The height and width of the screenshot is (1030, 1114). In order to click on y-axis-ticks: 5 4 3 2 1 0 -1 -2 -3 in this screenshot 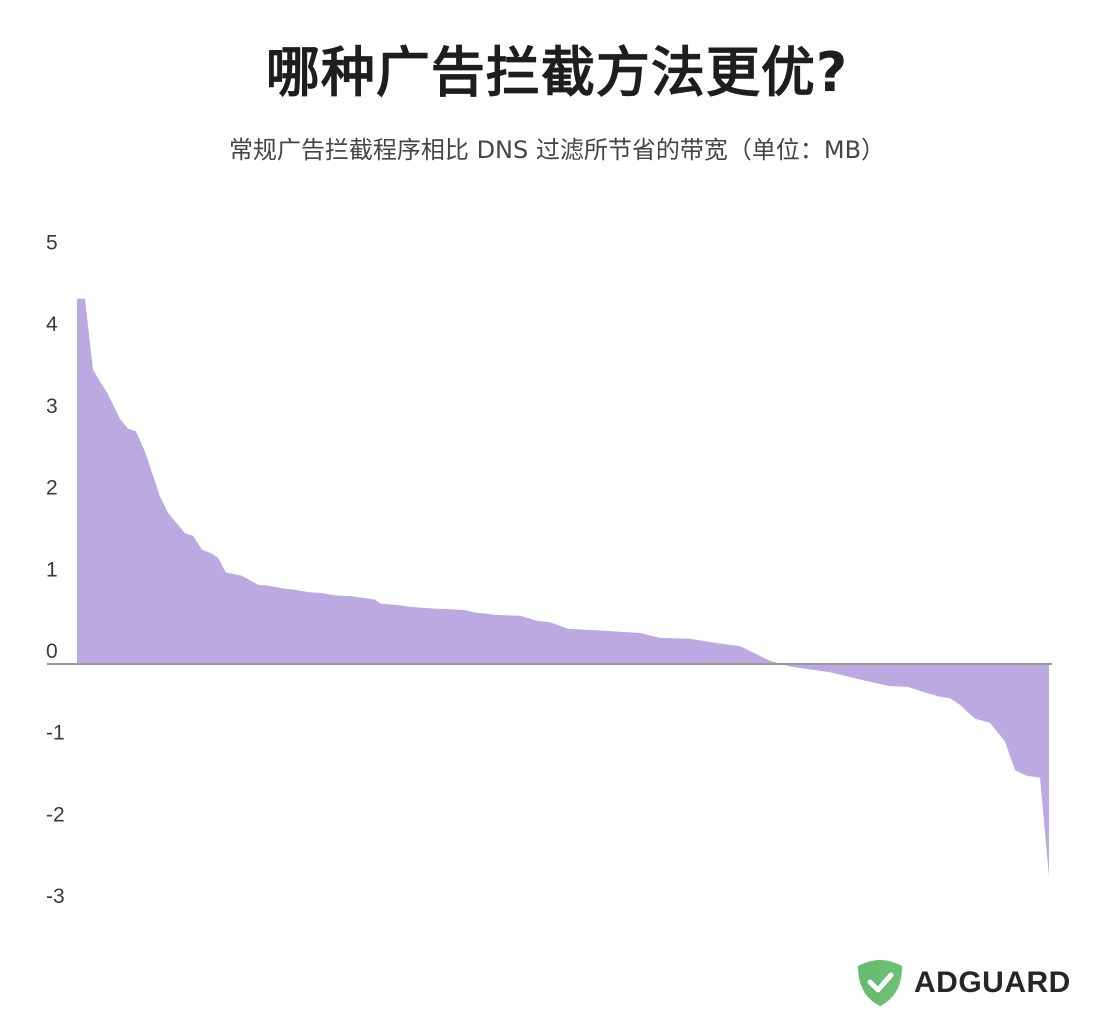, I will do `click(55, 570)`.